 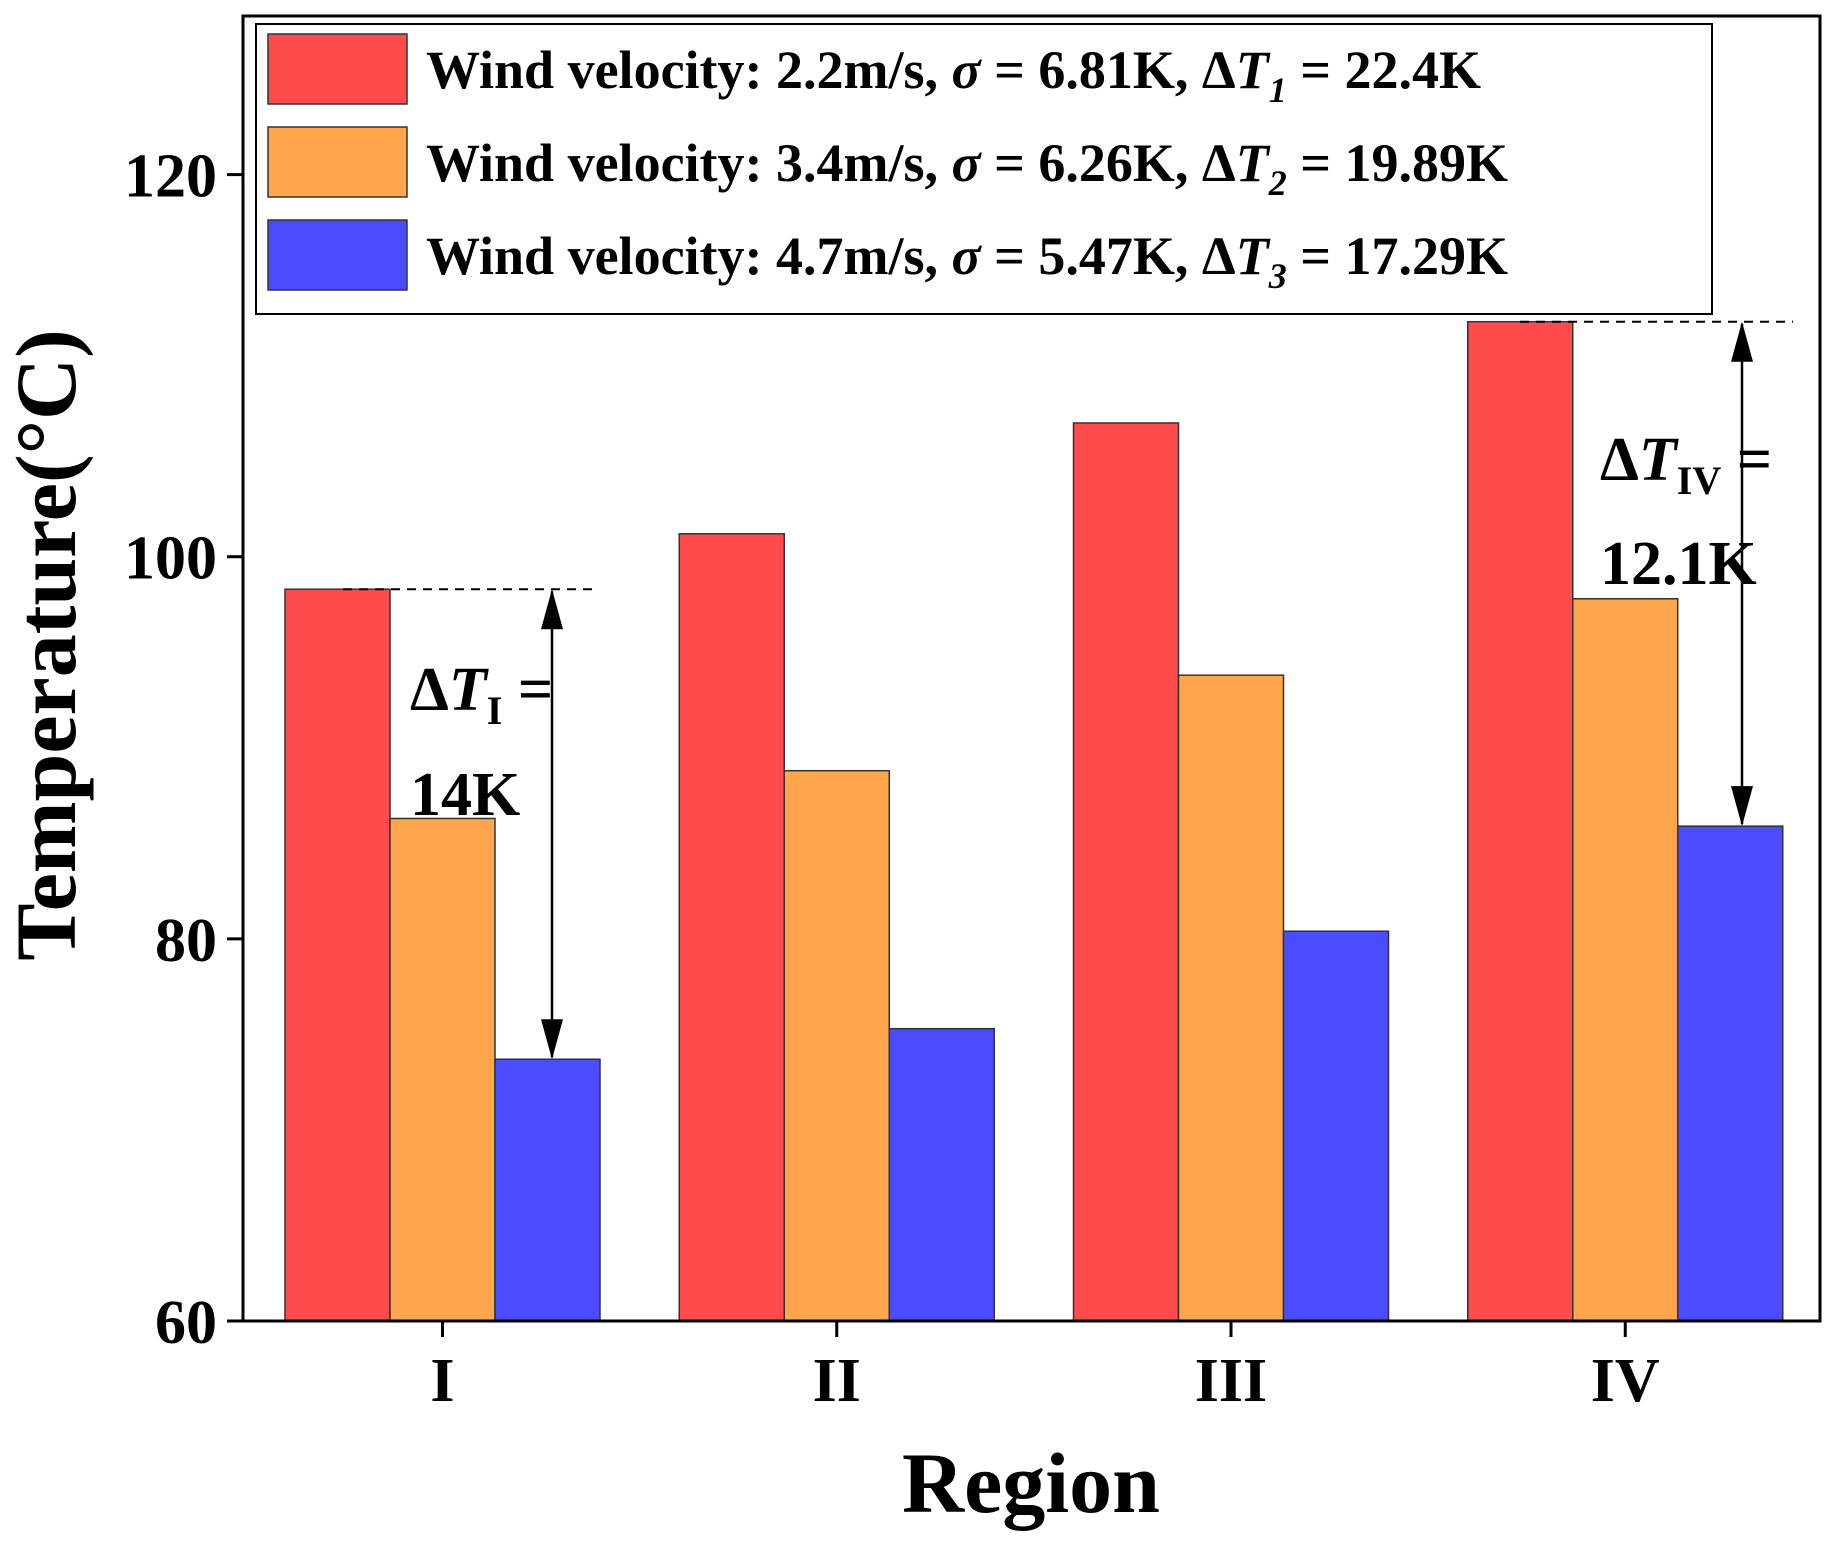 I want to click on delta-arrowhead-top-IV, so click(x=1742, y=341).